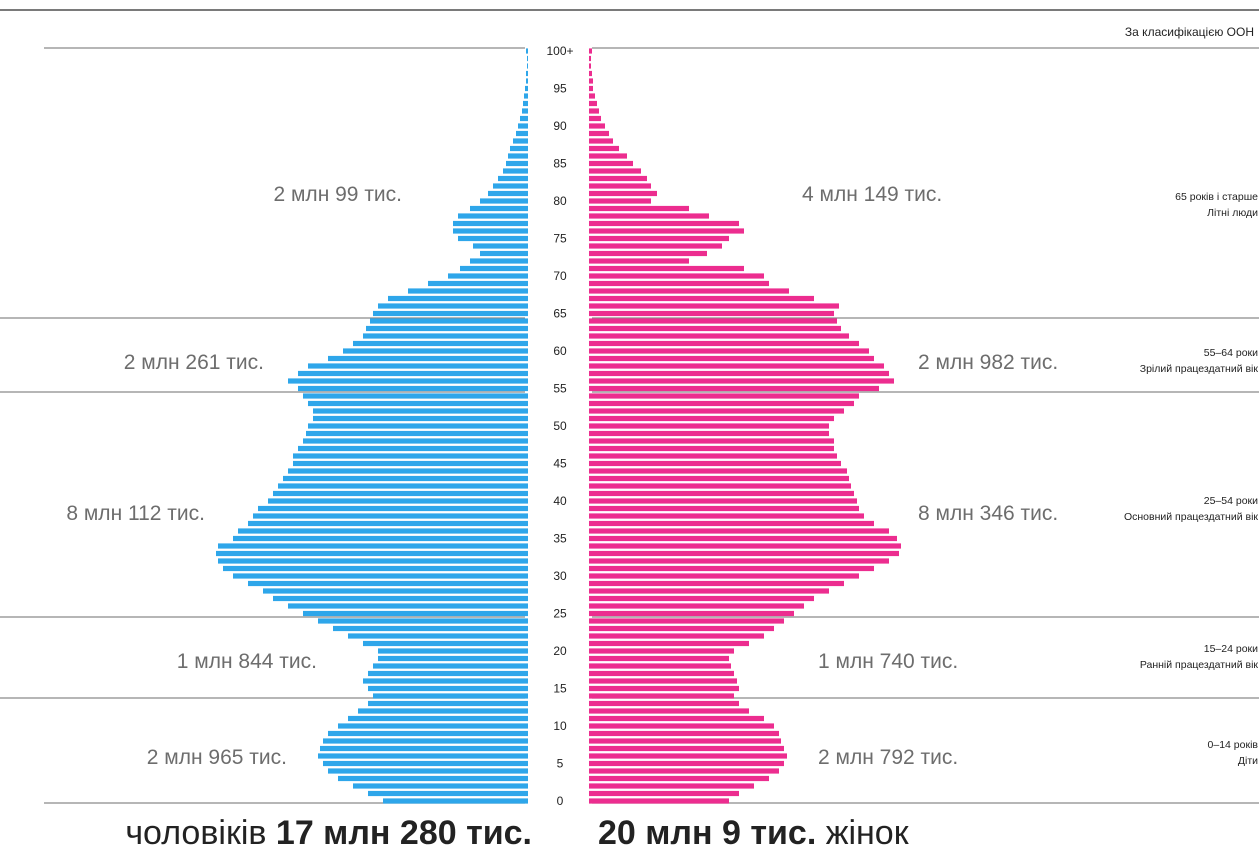 This screenshot has width=1259, height=865. What do you see at coordinates (888, 661) in the screenshot?
I see `female-group-15-24: 1 млн 740 тис.` at bounding box center [888, 661].